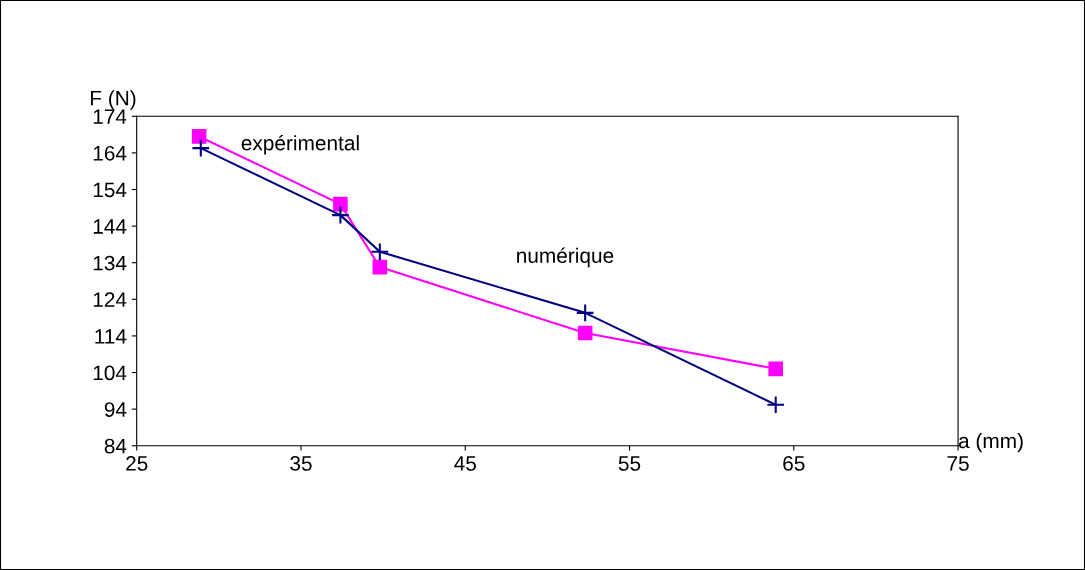  I want to click on y-tick-label: 134, so click(110, 263).